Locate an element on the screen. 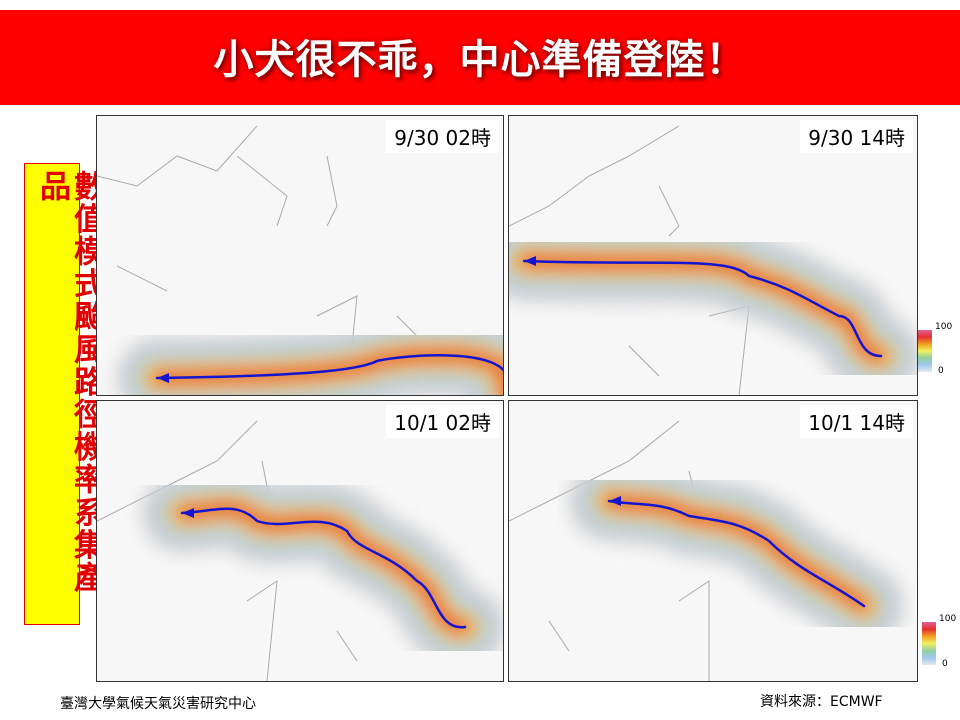  side-label: 數值模式颱風路徑機率系集產品 is located at coordinates (69, 382).